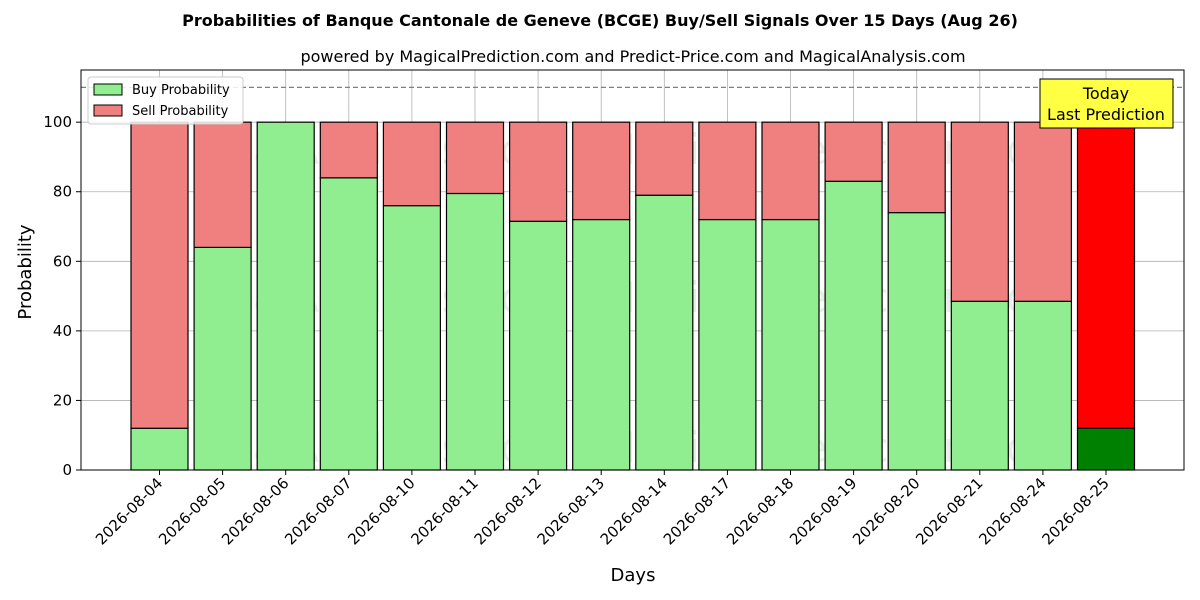  I want to click on legend: Buy Probability Sell Probability, so click(165, 100).